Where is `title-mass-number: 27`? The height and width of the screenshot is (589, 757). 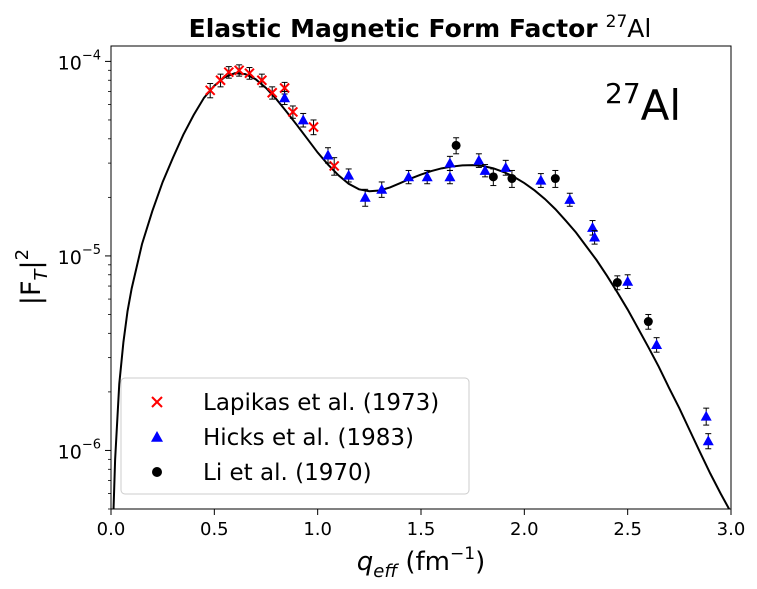 title-mass-number: 27 is located at coordinates (617, 22).